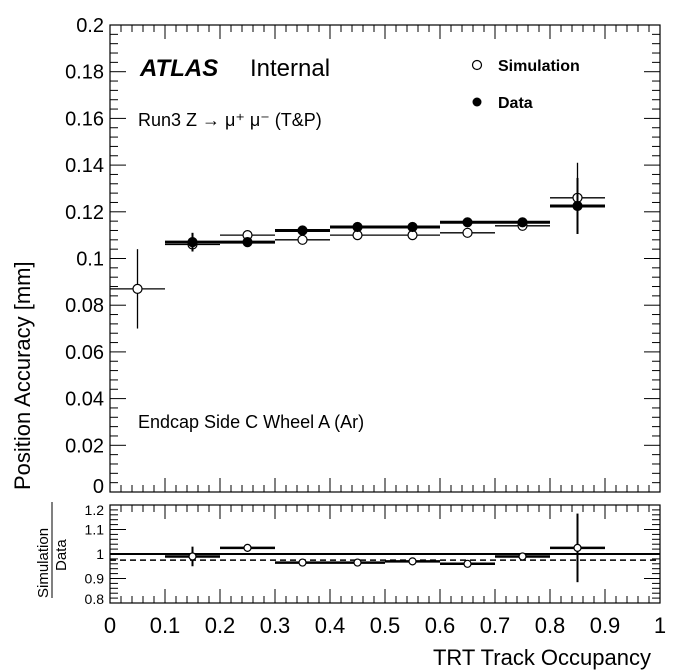  I want to click on legend-label-simulation: Simulation, so click(539, 66).